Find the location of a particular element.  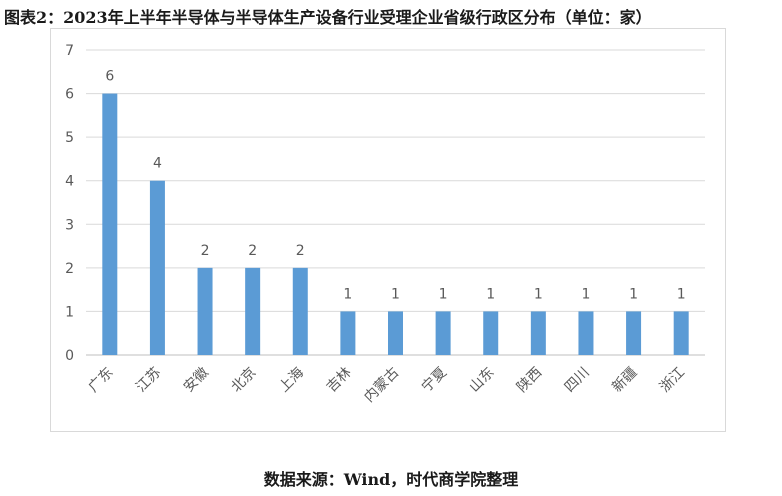

y-tick-label: 2 is located at coordinates (69, 269).